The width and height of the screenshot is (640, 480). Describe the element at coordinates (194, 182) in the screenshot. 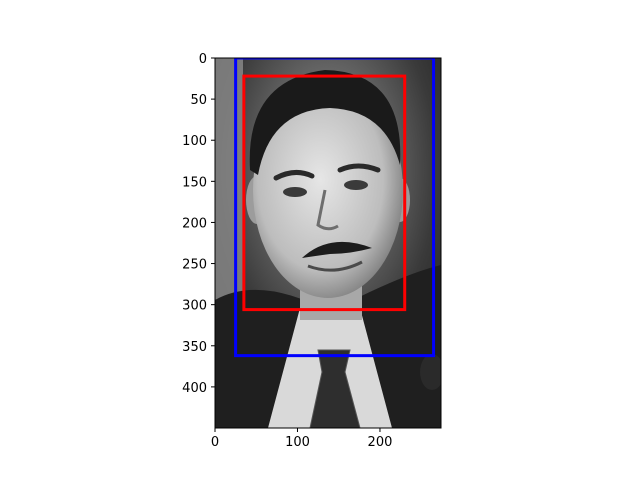

I see `y-tick-label: 150` at that location.